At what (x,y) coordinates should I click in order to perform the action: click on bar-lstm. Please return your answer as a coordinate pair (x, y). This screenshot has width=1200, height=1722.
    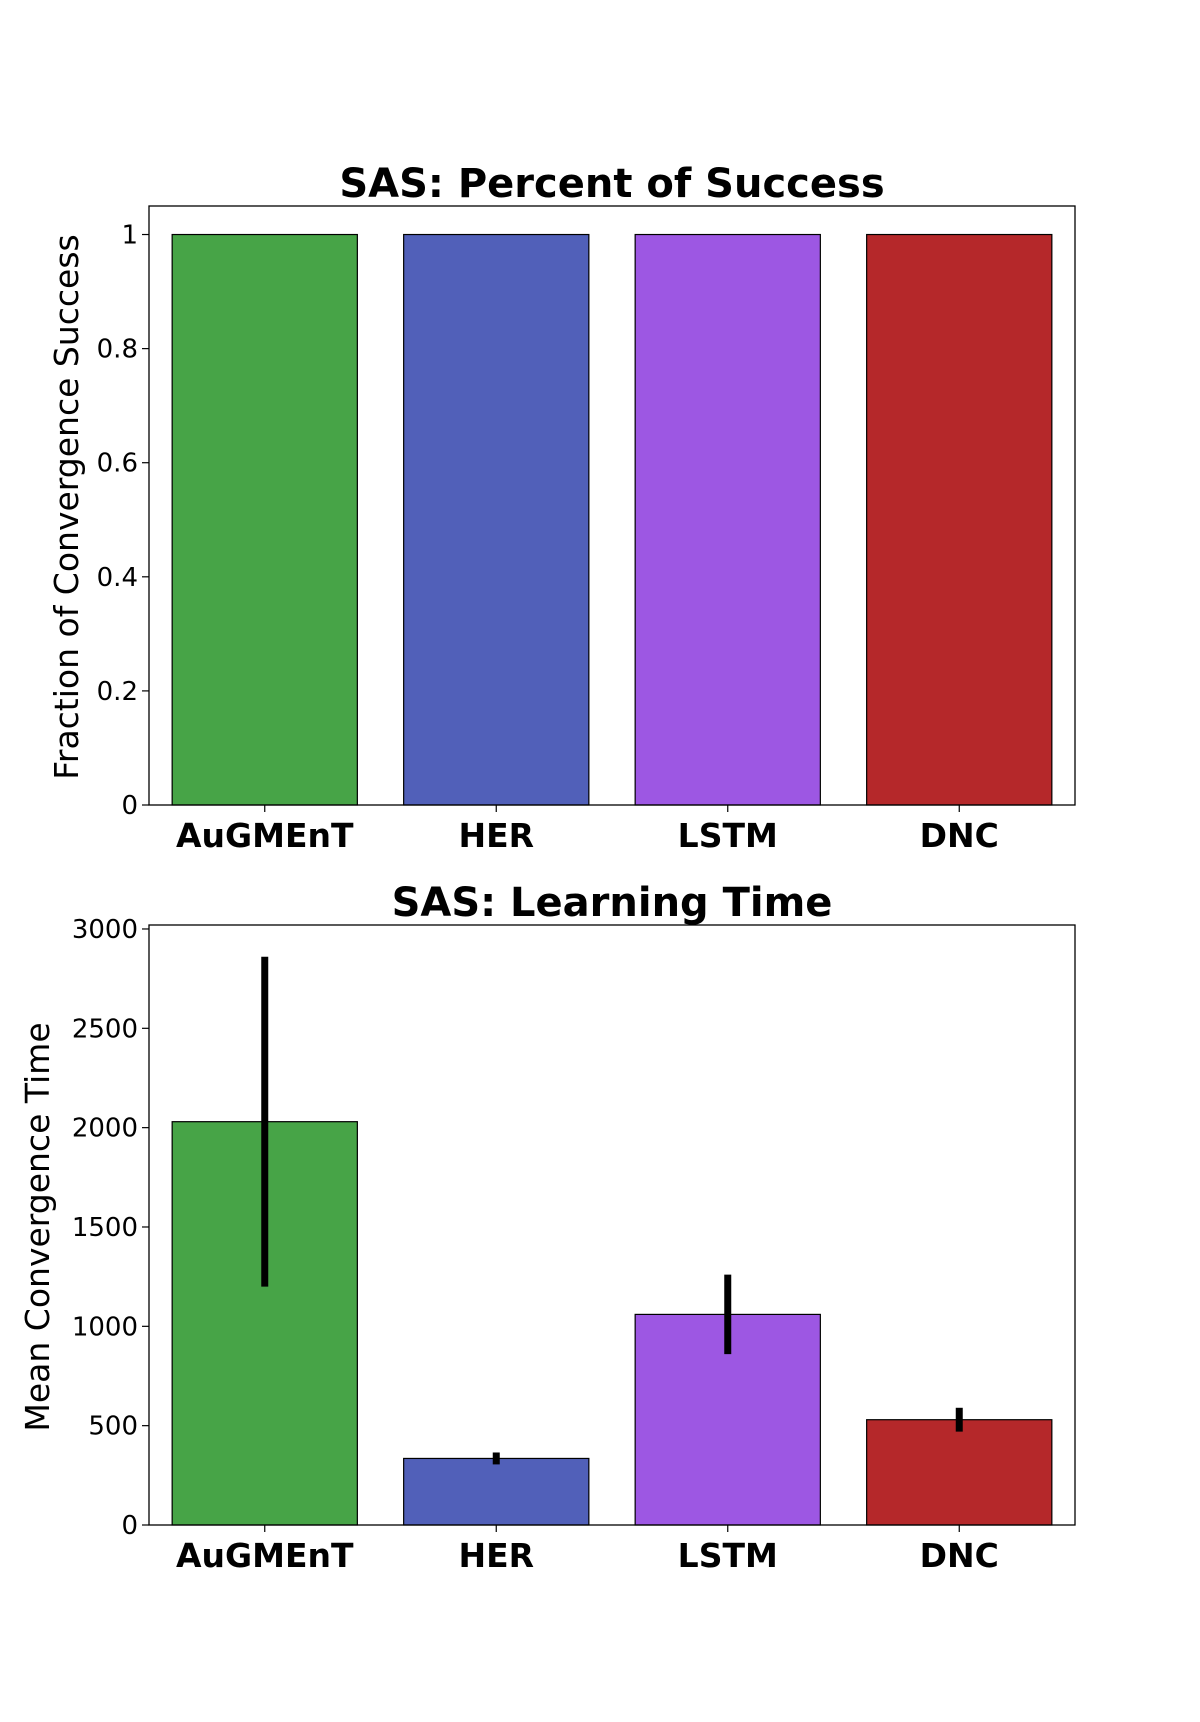
    Looking at the image, I should click on (727, 519).